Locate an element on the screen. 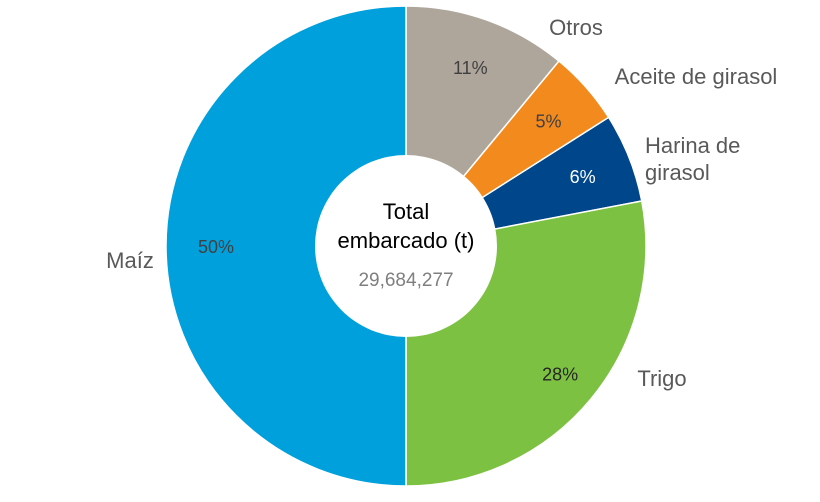  percent-label: 50% is located at coordinates (216, 247).